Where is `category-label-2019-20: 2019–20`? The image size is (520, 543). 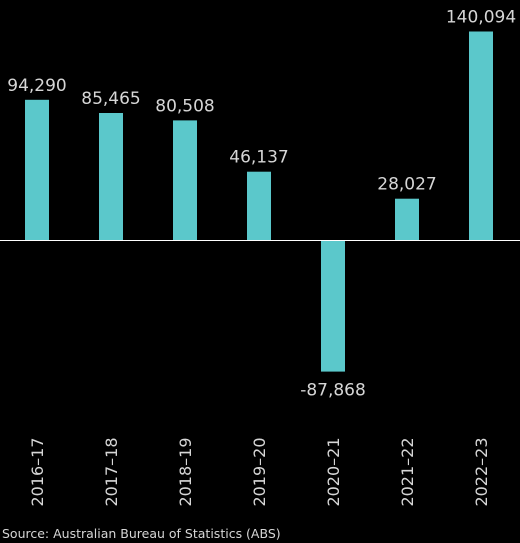 category-label-2019-20: 2019–20 is located at coordinates (259, 471).